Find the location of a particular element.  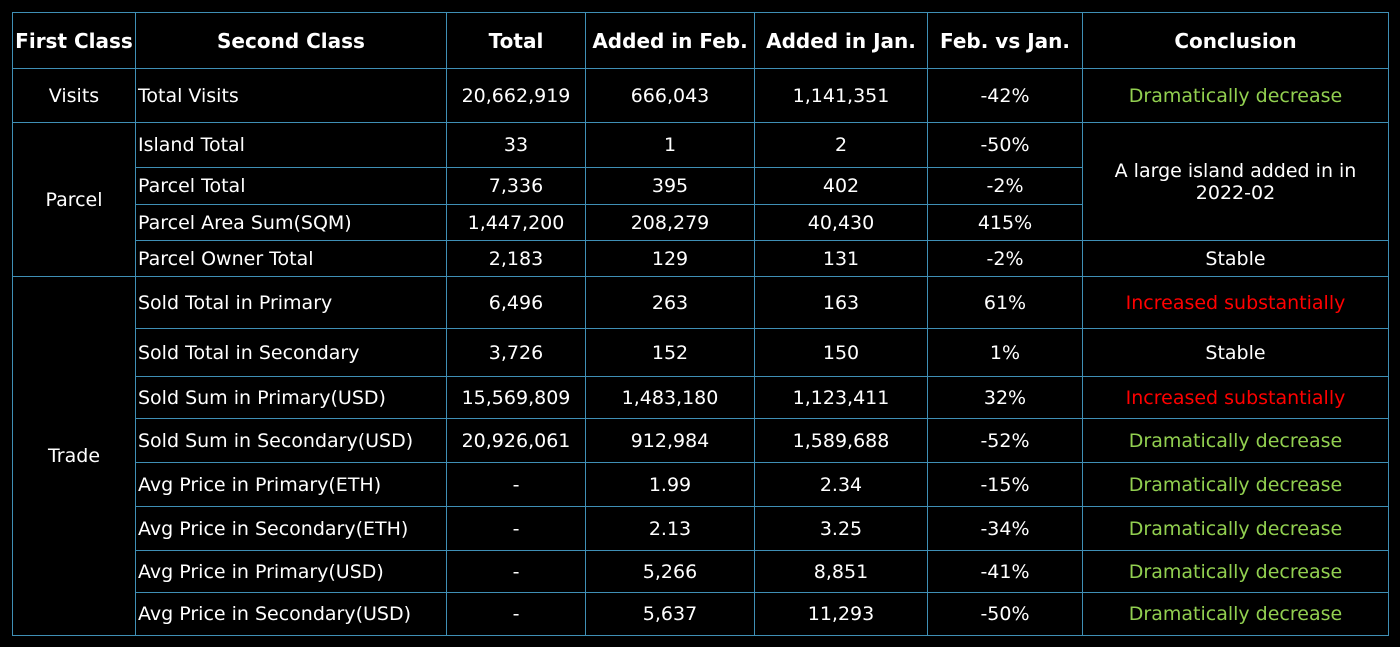

header-cell: Added in Jan. is located at coordinates (841, 40).